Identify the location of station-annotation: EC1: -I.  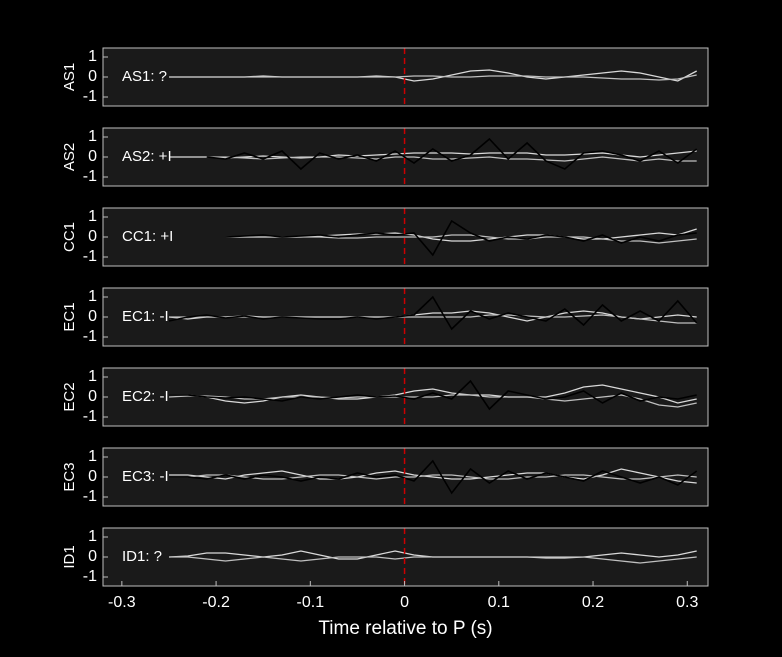
(145, 316).